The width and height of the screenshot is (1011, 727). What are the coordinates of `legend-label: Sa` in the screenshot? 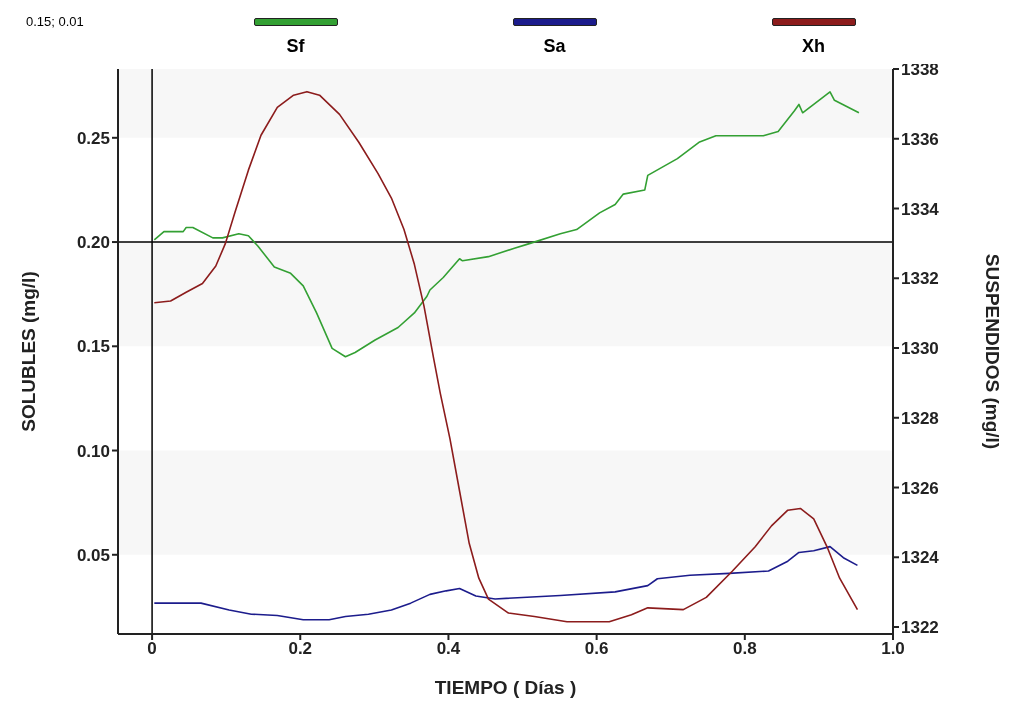 It's located at (554, 46).